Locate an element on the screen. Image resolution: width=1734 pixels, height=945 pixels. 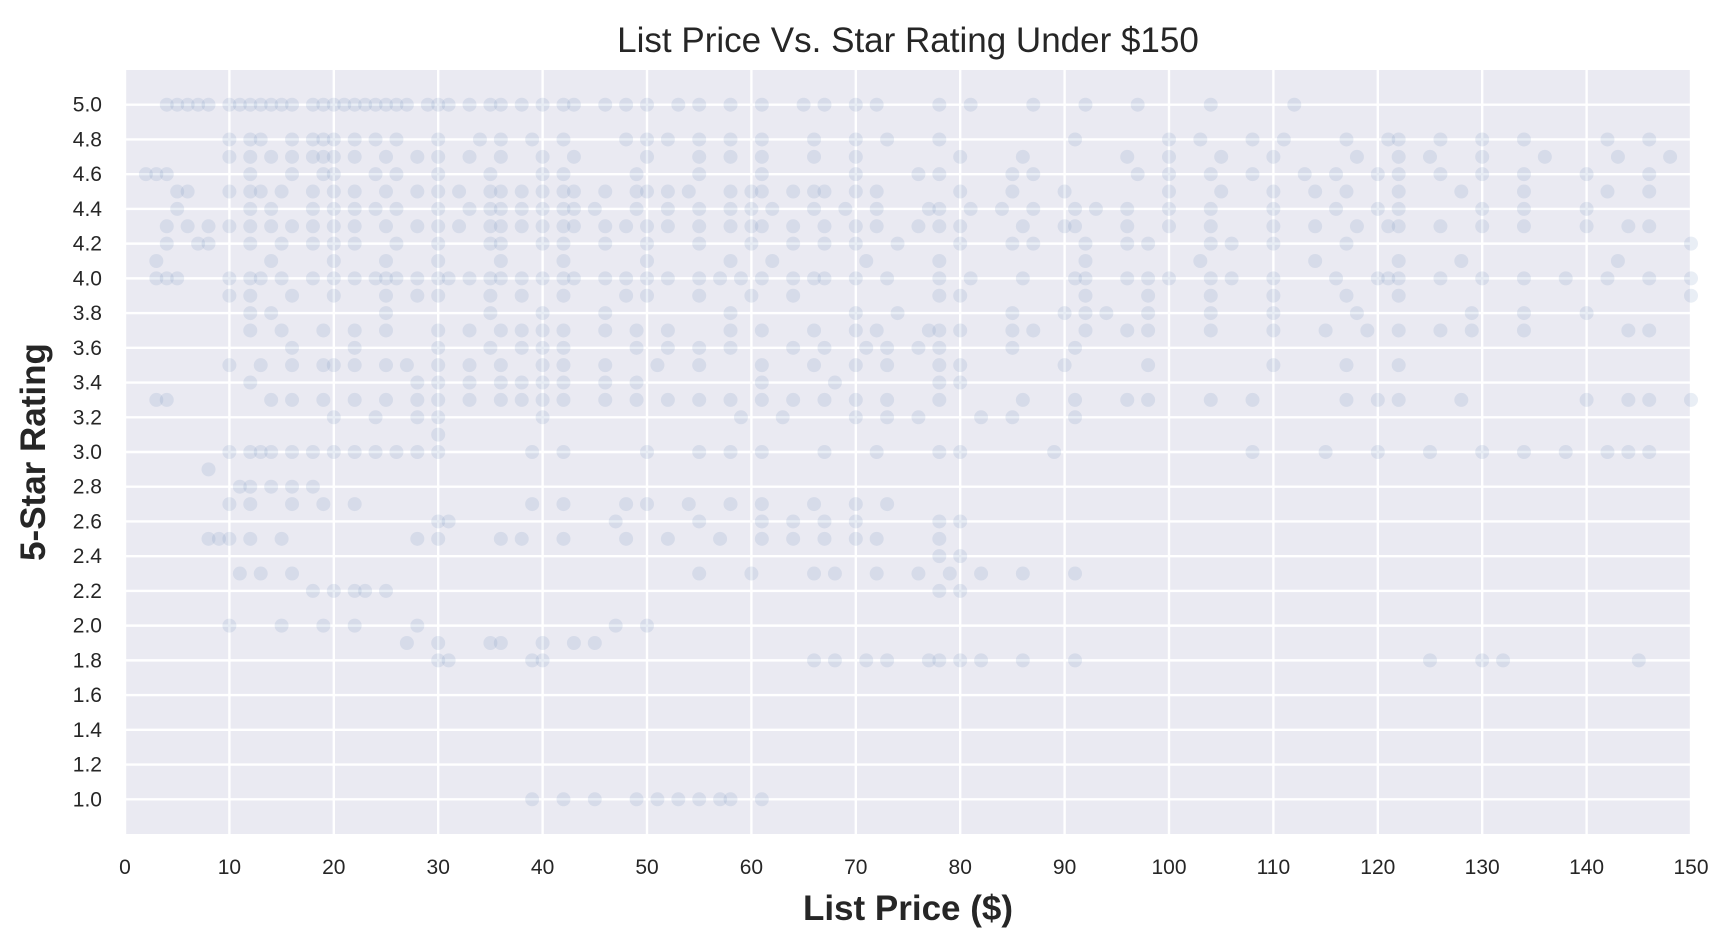
x-tick-label: 90 is located at coordinates (1064, 867).